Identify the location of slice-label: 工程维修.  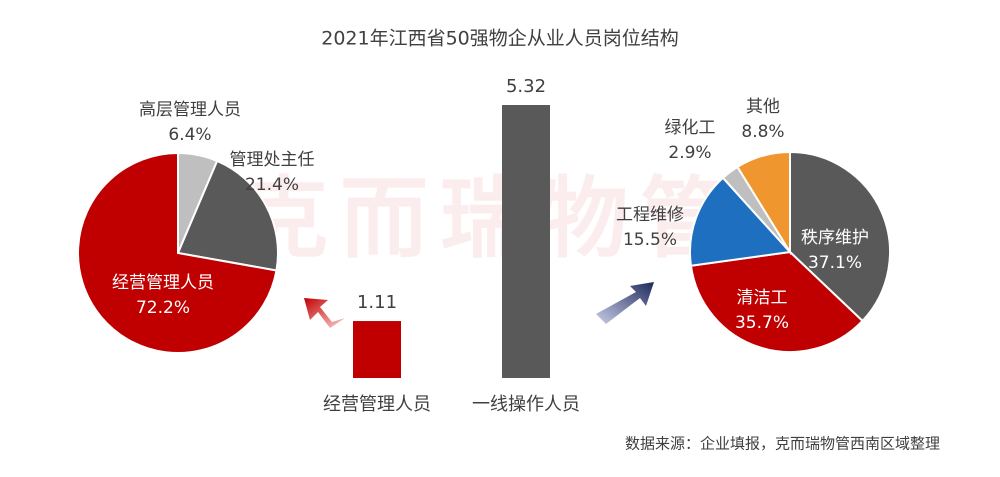
(650, 215).